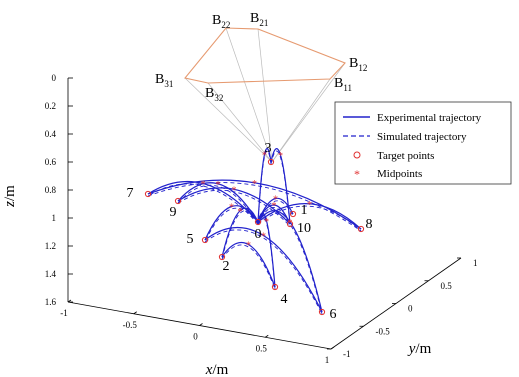  I want to click on x-tick-label: -1, so click(64, 313).